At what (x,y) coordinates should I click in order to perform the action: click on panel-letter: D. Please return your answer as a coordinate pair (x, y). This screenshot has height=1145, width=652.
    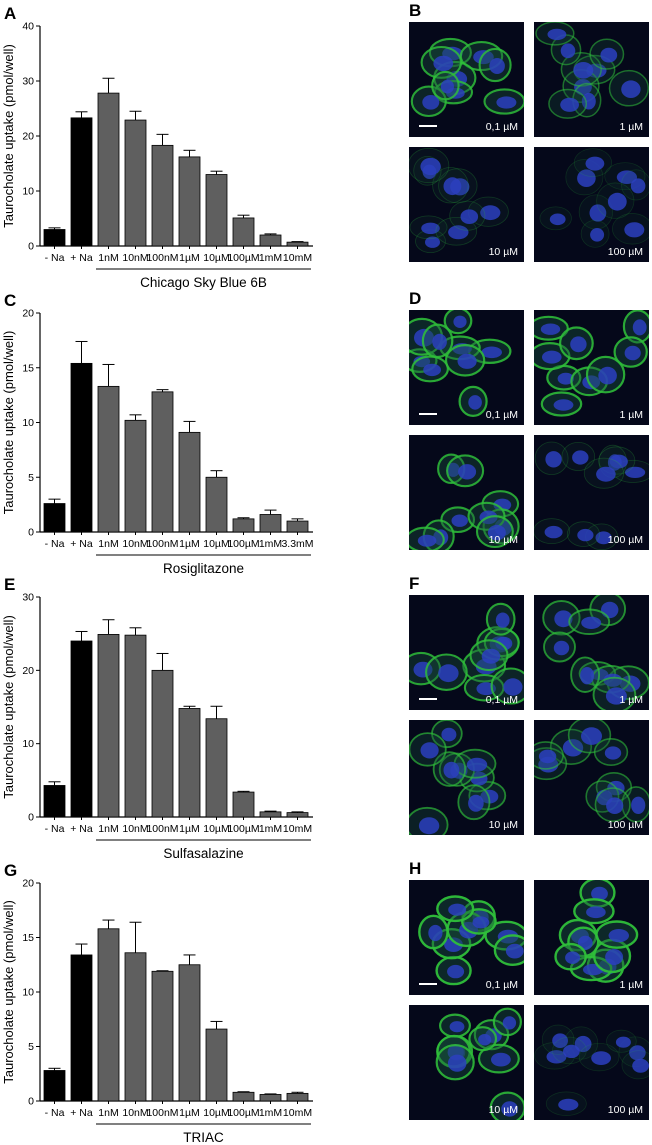
    Looking at the image, I should click on (415, 298).